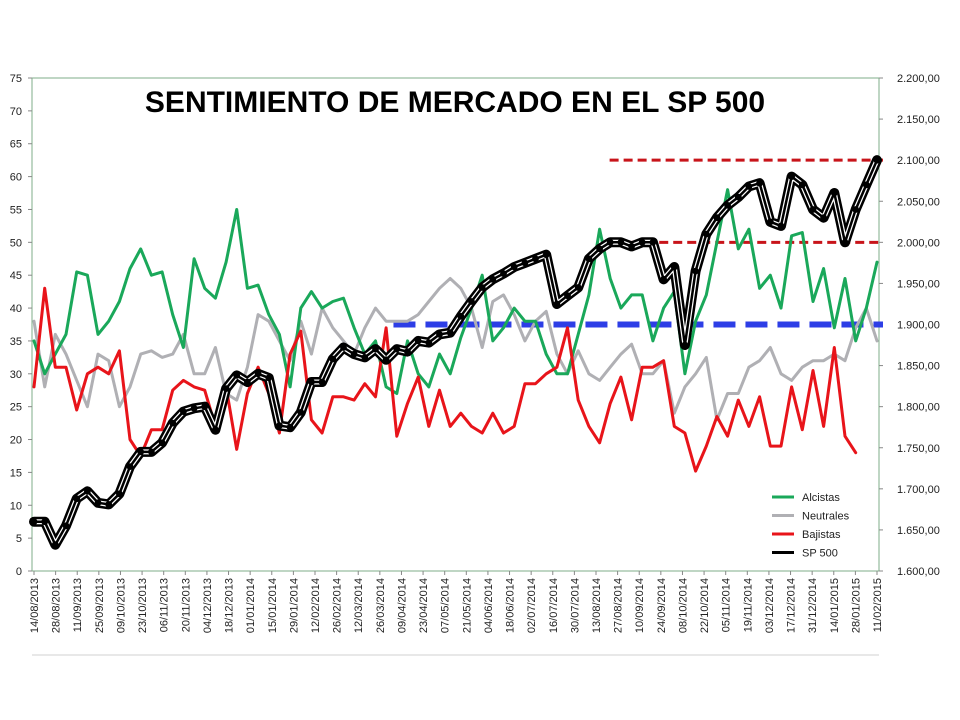  I want to click on right-axis-tick-label: 1.650,00, so click(918, 531).